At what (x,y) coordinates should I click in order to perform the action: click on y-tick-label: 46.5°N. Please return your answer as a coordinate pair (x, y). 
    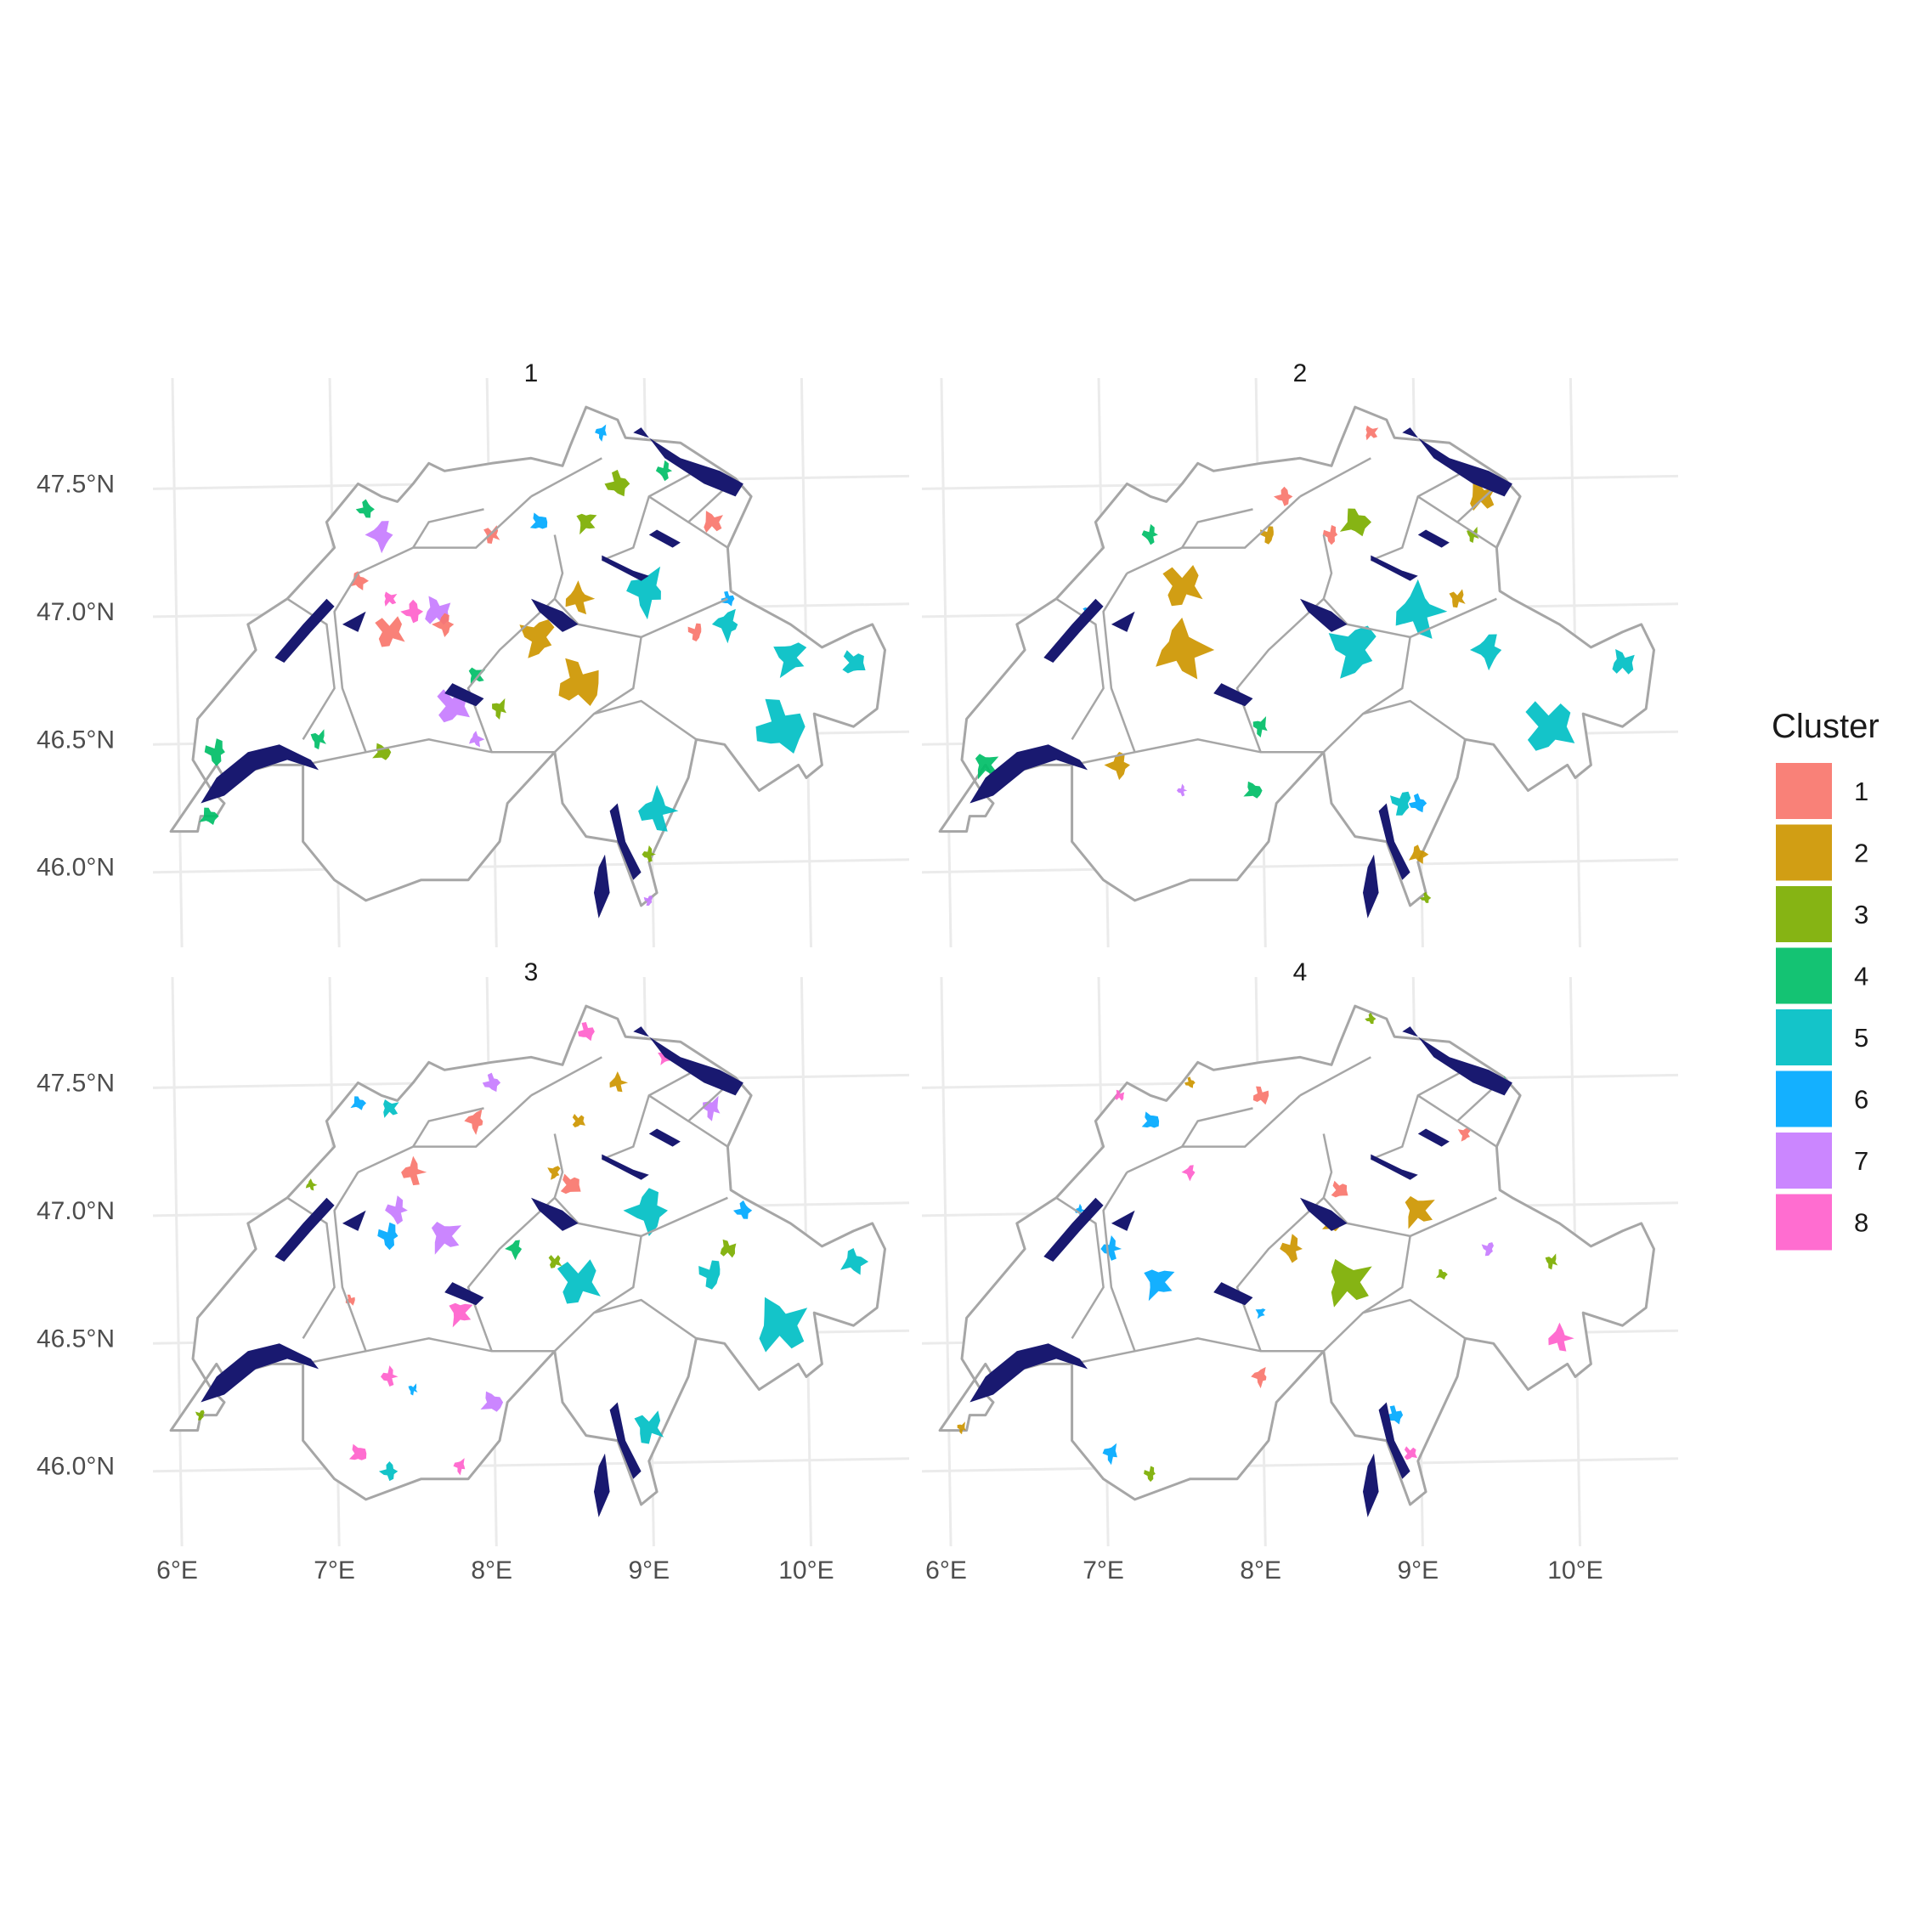
    Looking at the image, I should click on (76, 740).